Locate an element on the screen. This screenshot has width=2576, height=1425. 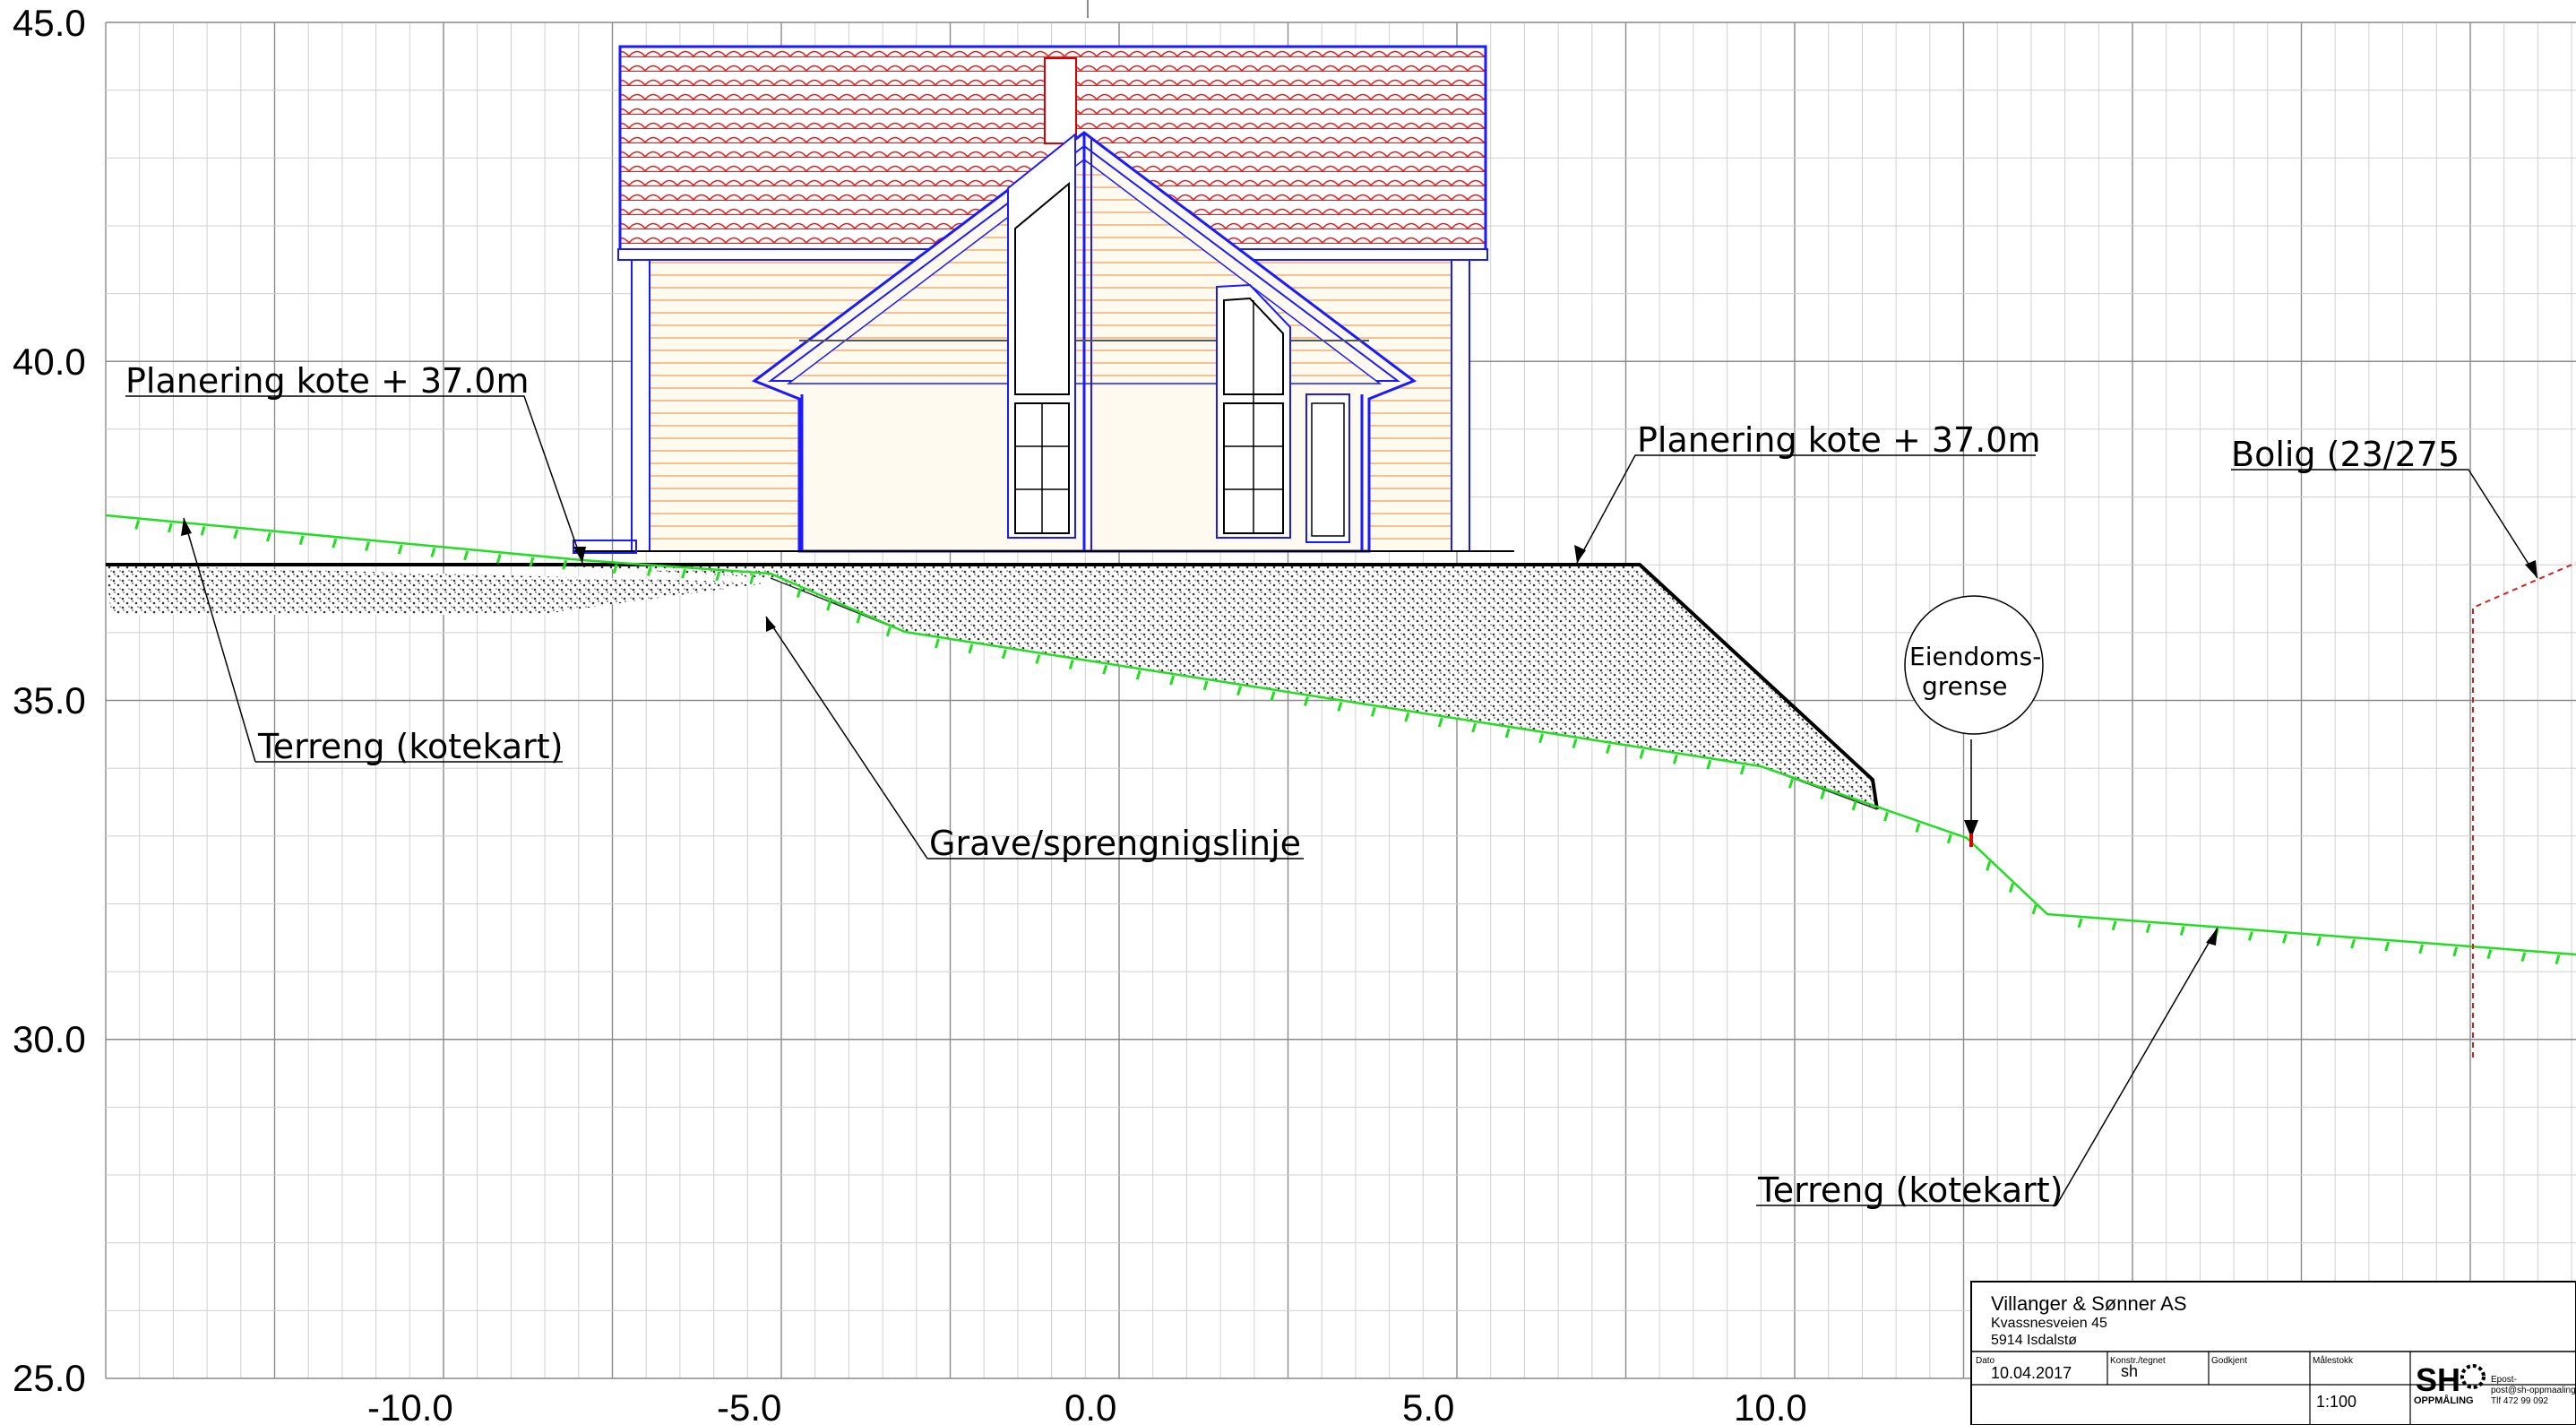
y-axis-labels: 45.0 40.0 35.0 30.0 25.0 is located at coordinates (49, 700).